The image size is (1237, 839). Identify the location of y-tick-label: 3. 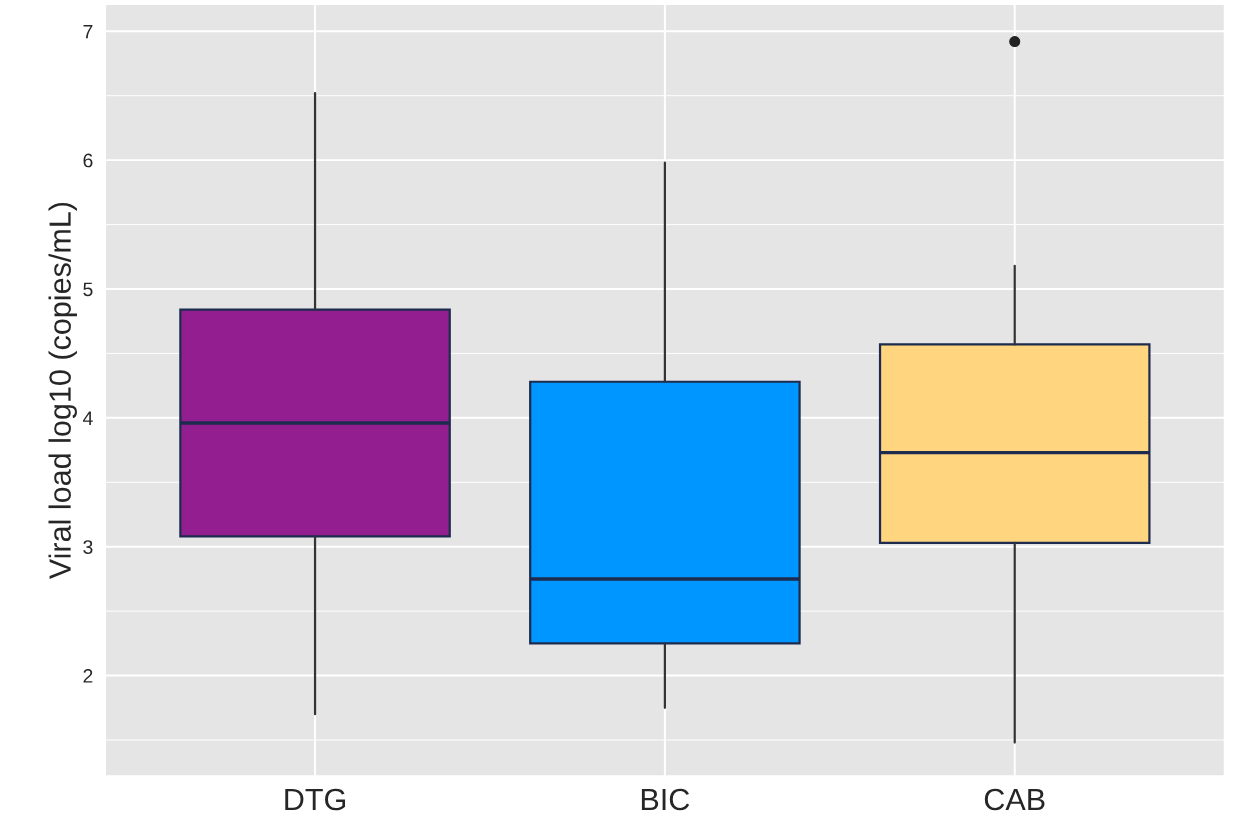
(88, 547).